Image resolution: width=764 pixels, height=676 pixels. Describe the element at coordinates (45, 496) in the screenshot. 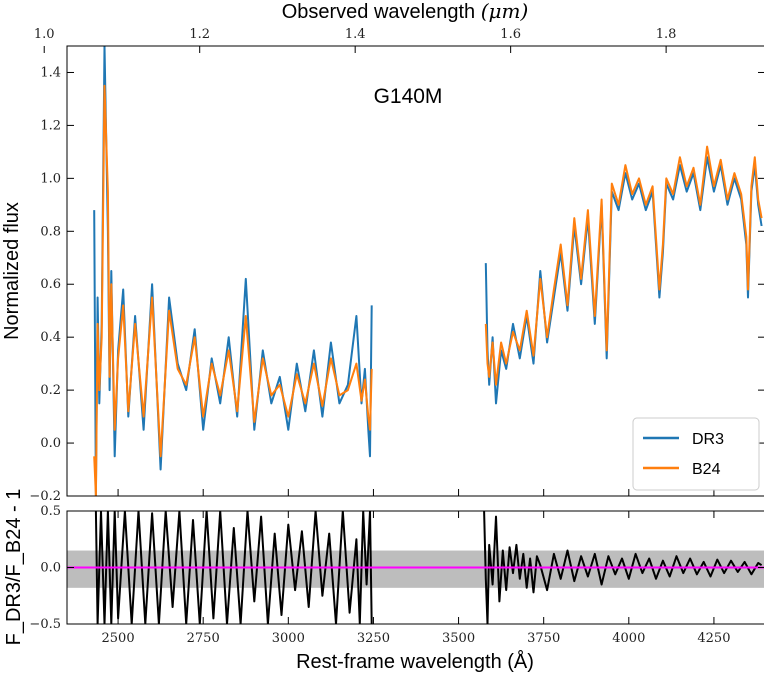

I see `main-ytick-label: −0.2` at that location.